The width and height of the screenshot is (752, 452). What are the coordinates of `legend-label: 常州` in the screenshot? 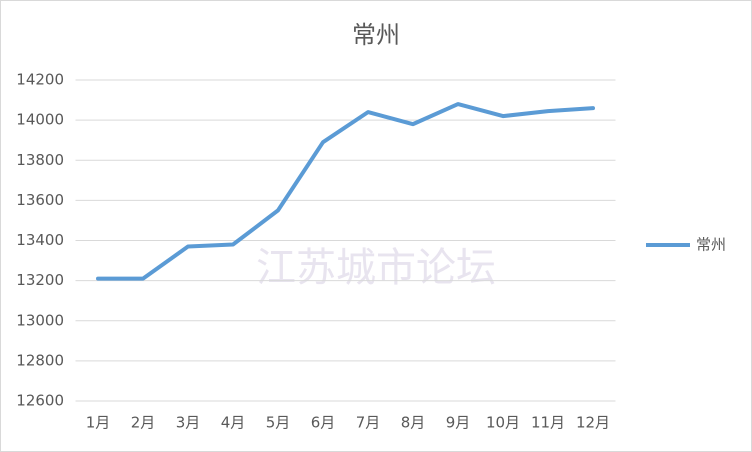 It's located at (711, 245).